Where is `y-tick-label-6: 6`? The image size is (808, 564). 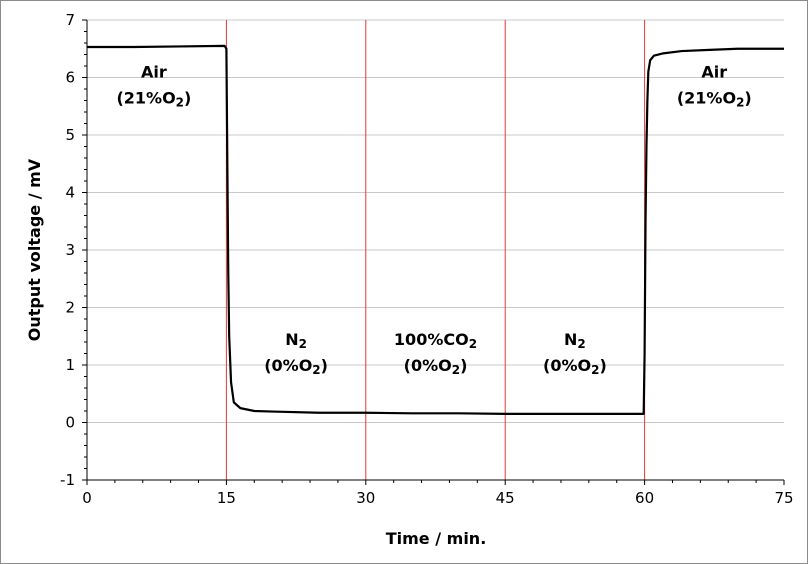 y-tick-label-6: 6 is located at coordinates (70, 78).